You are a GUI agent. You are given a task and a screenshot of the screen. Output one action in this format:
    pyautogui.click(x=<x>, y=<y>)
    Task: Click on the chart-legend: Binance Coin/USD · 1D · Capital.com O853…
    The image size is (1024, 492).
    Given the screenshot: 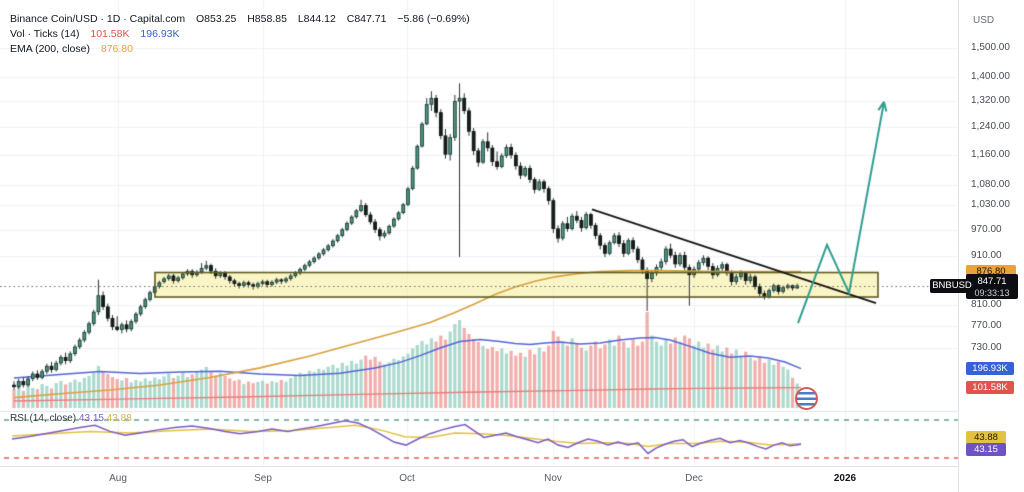 What is the action you would take?
    pyautogui.click(x=240, y=34)
    